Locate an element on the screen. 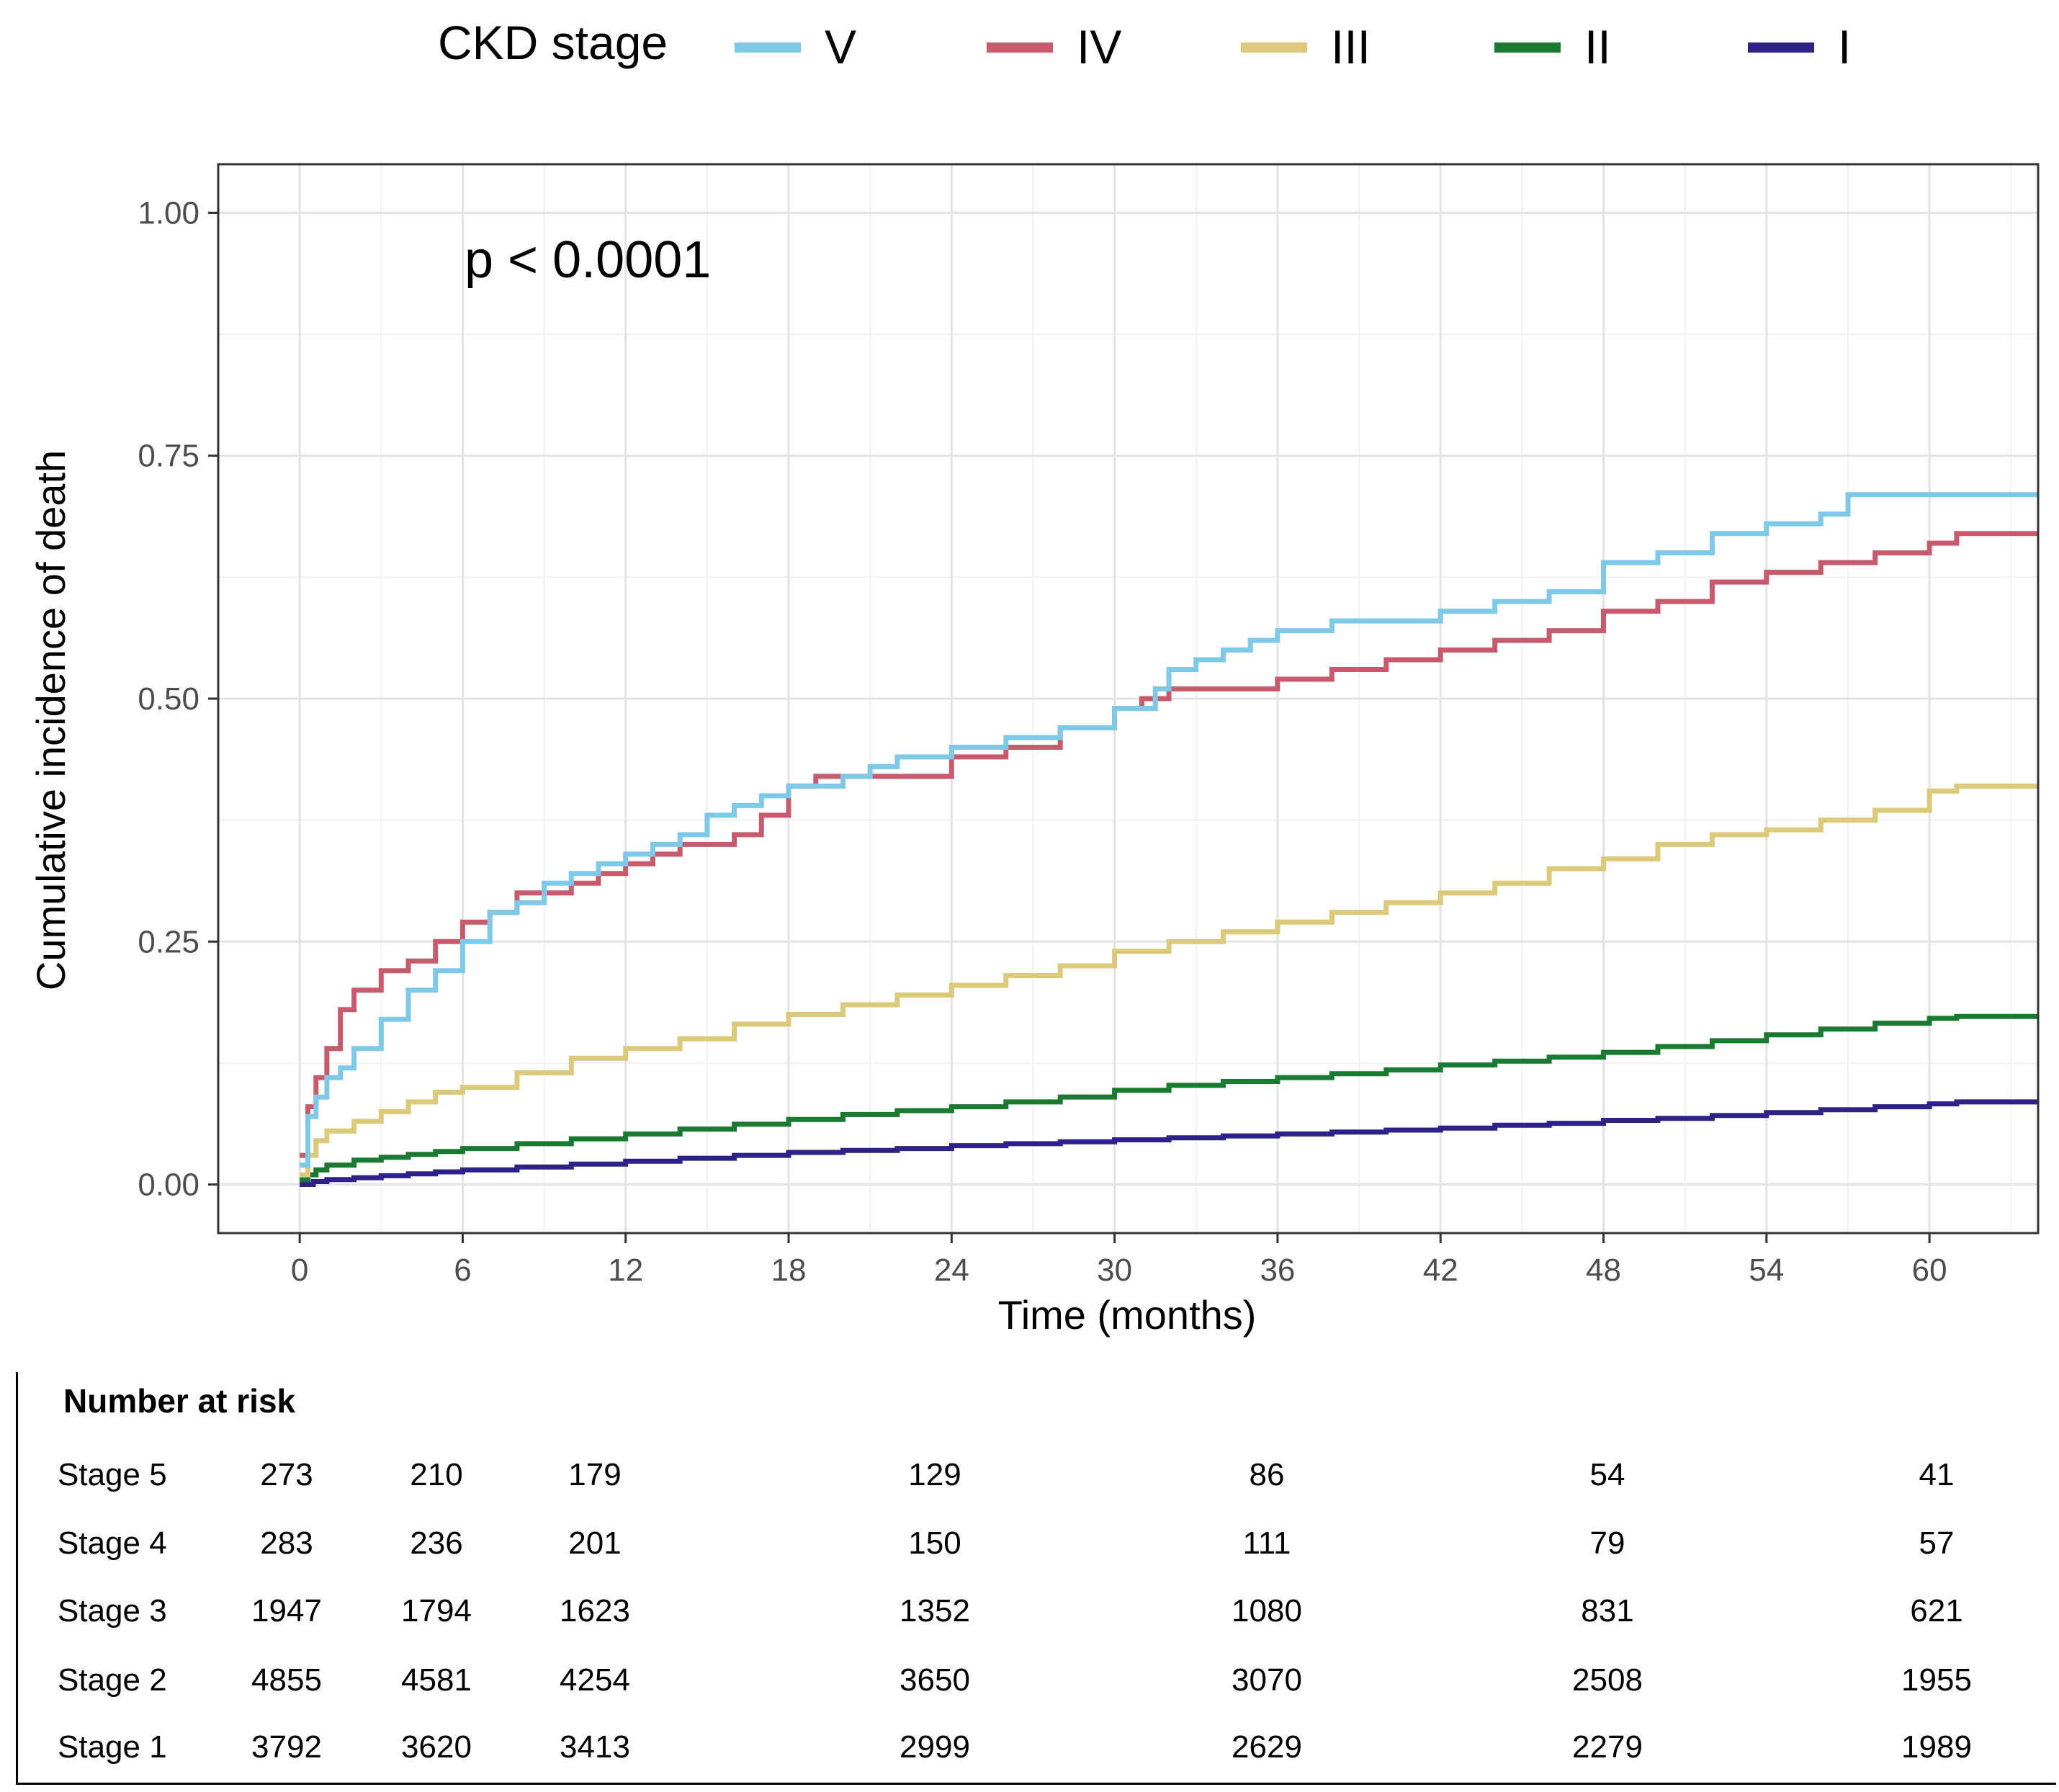  x-tick-label: 12 is located at coordinates (625, 1270).